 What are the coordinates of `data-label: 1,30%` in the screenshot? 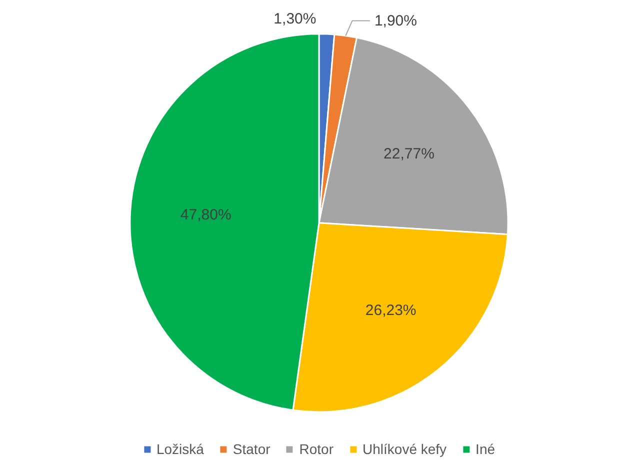 It's located at (295, 19).